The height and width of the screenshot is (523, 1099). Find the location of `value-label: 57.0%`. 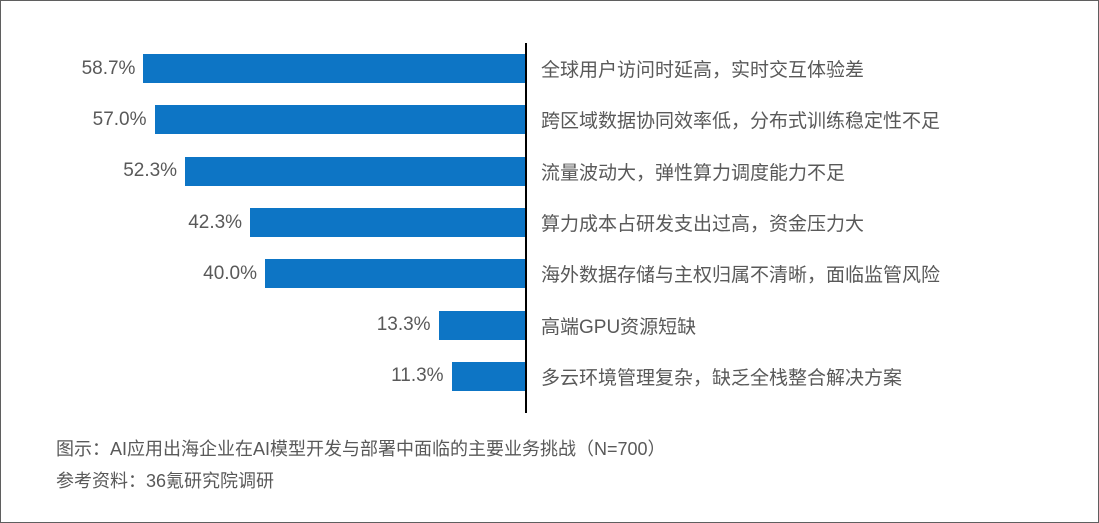

value-label: 57.0% is located at coordinates (119, 119).